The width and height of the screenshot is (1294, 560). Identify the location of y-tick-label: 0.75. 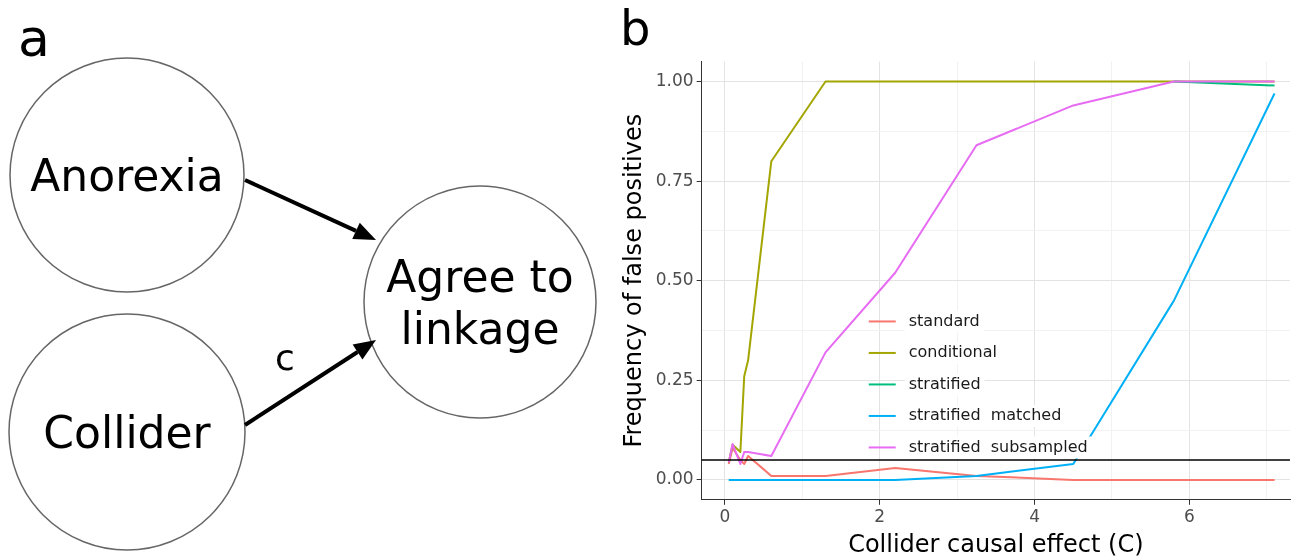
(674, 179).